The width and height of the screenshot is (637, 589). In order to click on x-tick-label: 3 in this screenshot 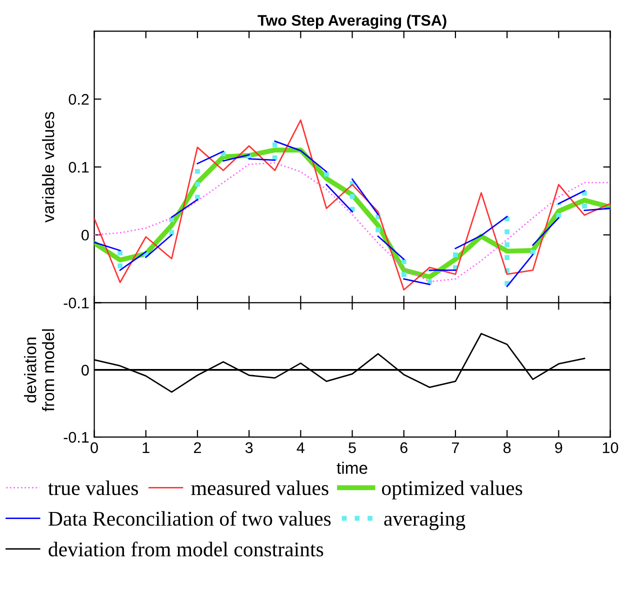, I will do `click(249, 448)`.